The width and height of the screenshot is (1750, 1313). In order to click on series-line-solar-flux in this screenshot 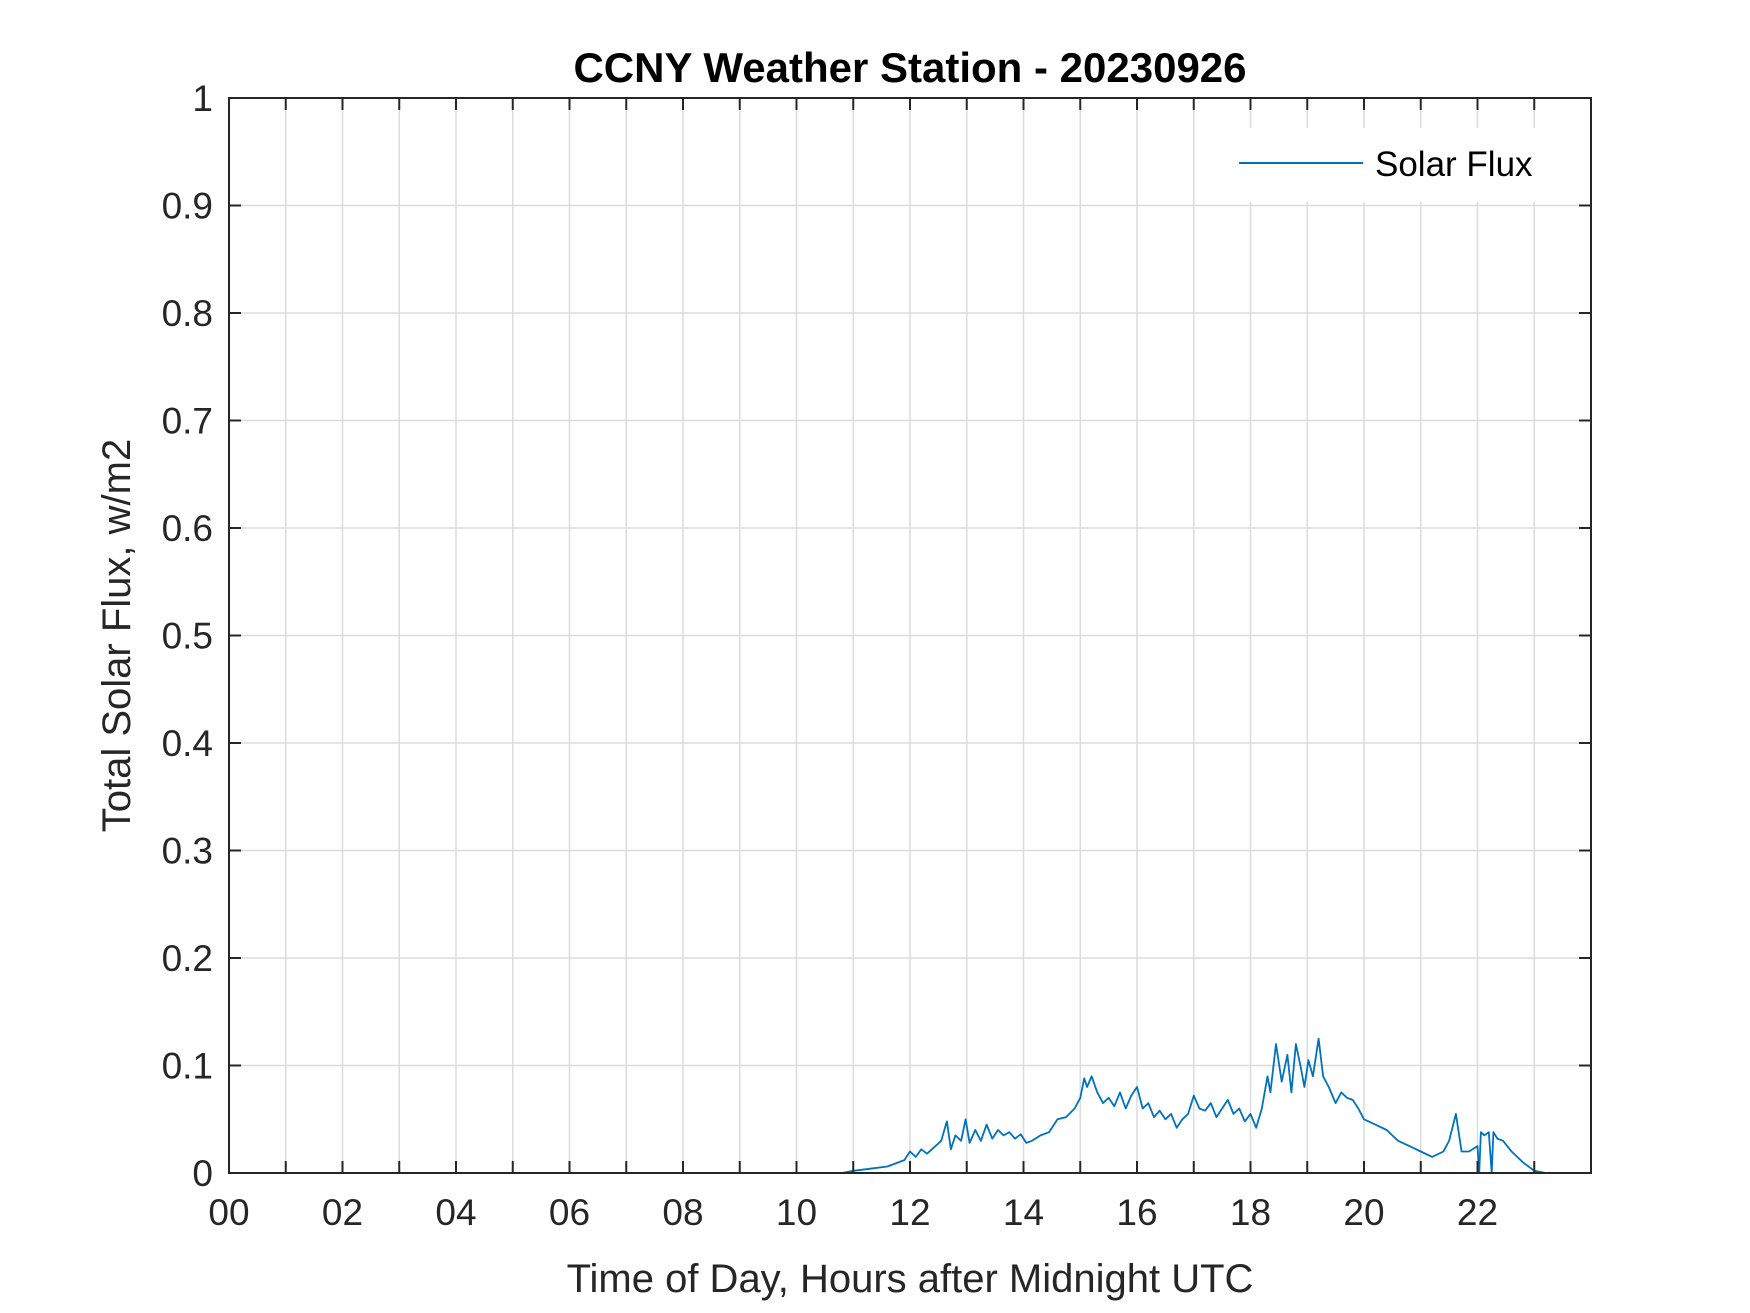, I will do `click(910, 1105)`.